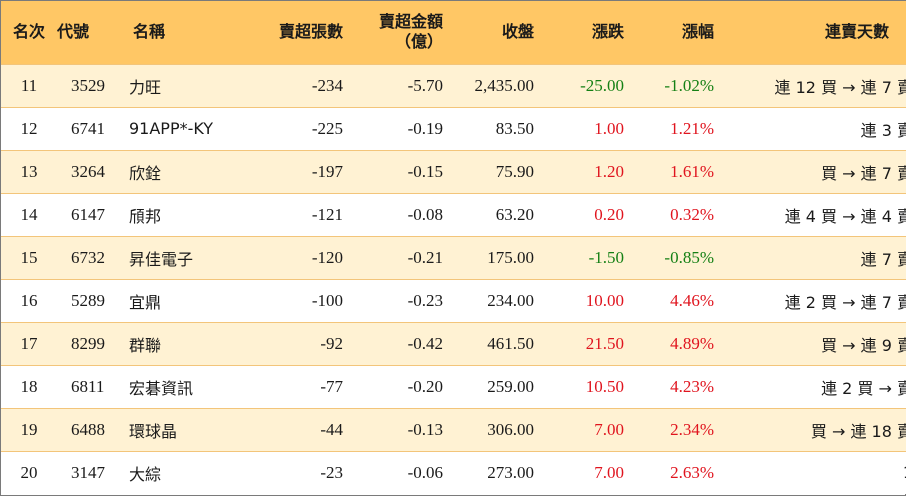 Image resolution: width=906 pixels, height=496 pixels. I want to click on cell-change-pct: 0.32%, so click(692, 214).